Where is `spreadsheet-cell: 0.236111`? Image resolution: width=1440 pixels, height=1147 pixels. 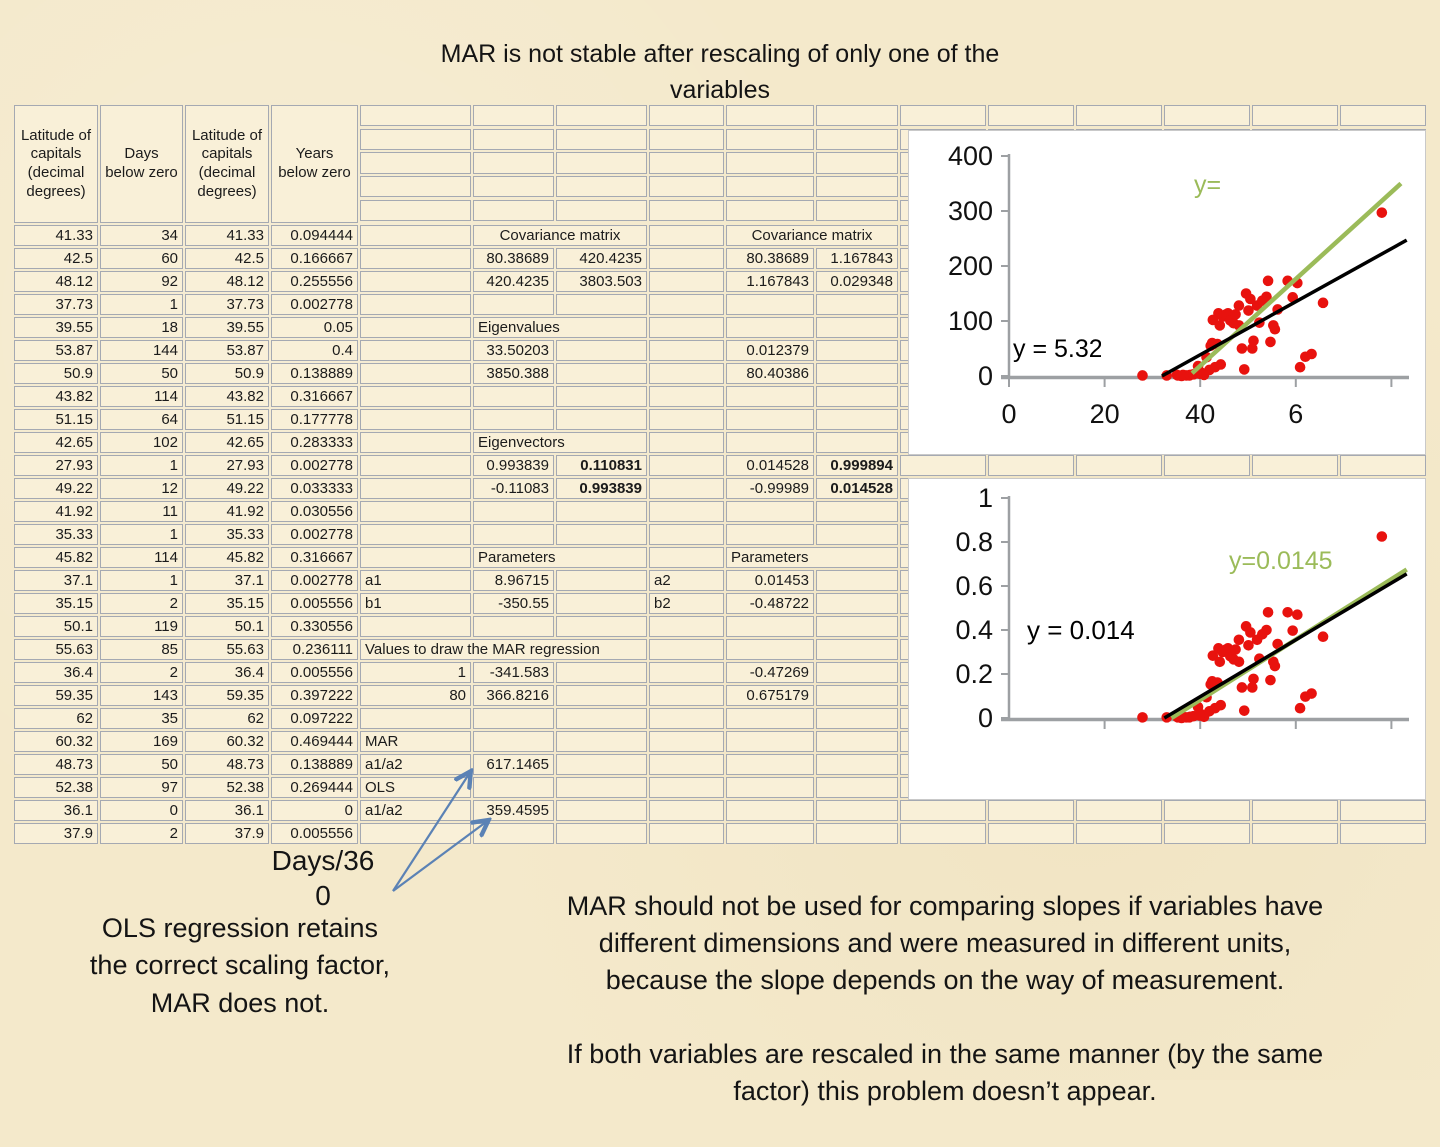 spreadsheet-cell: 0.236111 is located at coordinates (314, 649).